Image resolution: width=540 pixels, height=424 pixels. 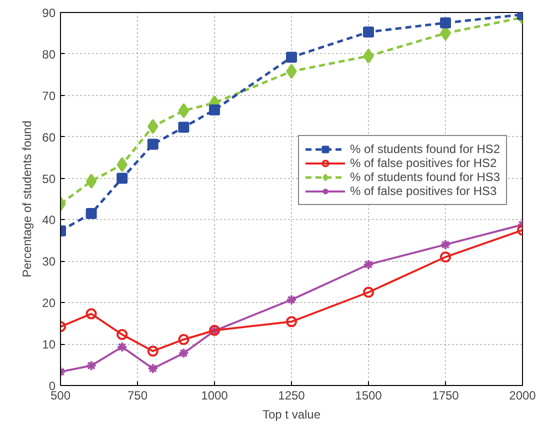 What do you see at coordinates (49, 345) in the screenshot?
I see `y-tick-label: 10` at bounding box center [49, 345].